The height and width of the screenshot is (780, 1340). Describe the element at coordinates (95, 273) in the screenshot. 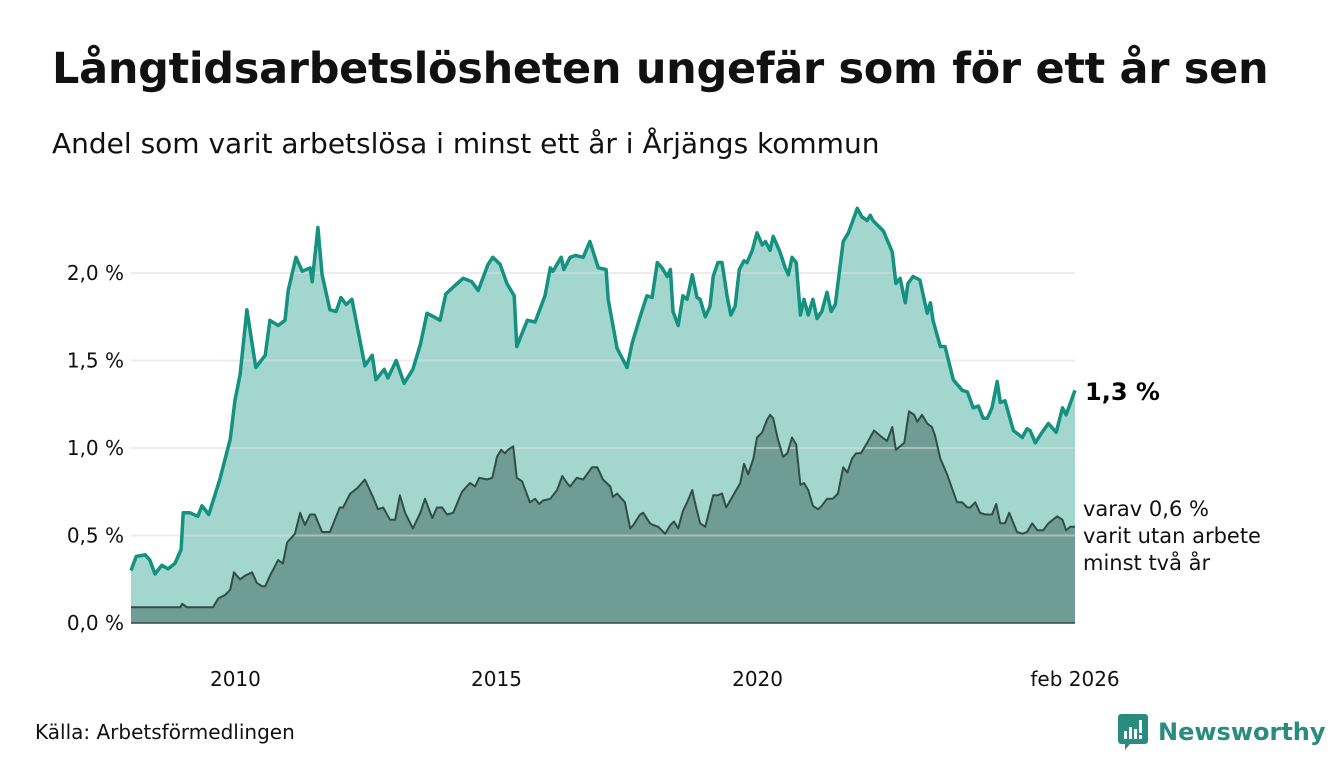

I see `y-tick-label: 2,0 %` at that location.